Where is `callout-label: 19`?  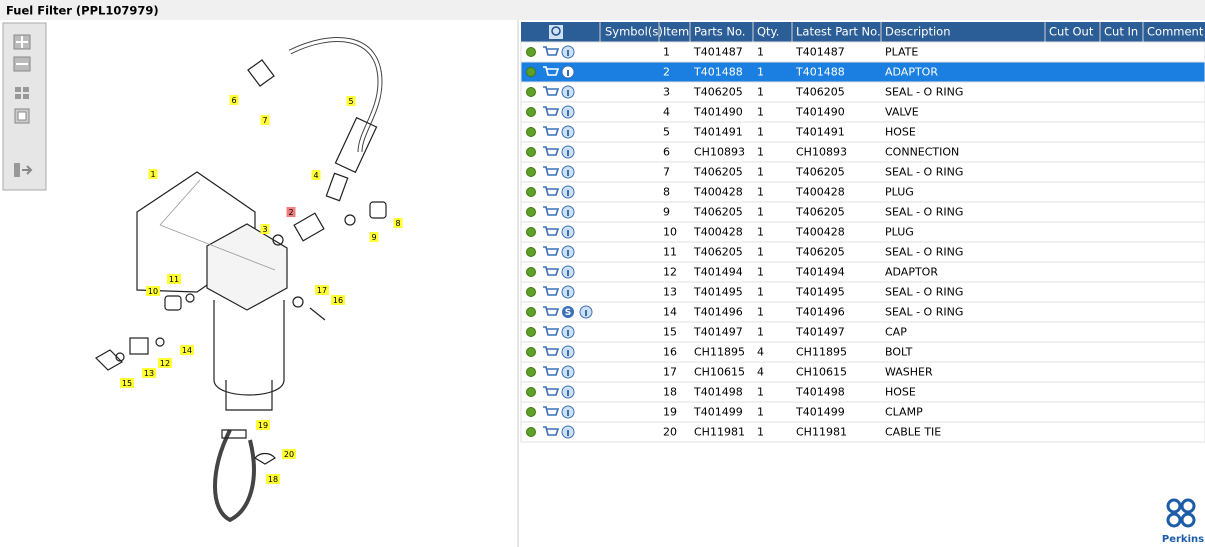
callout-label: 19 is located at coordinates (263, 425).